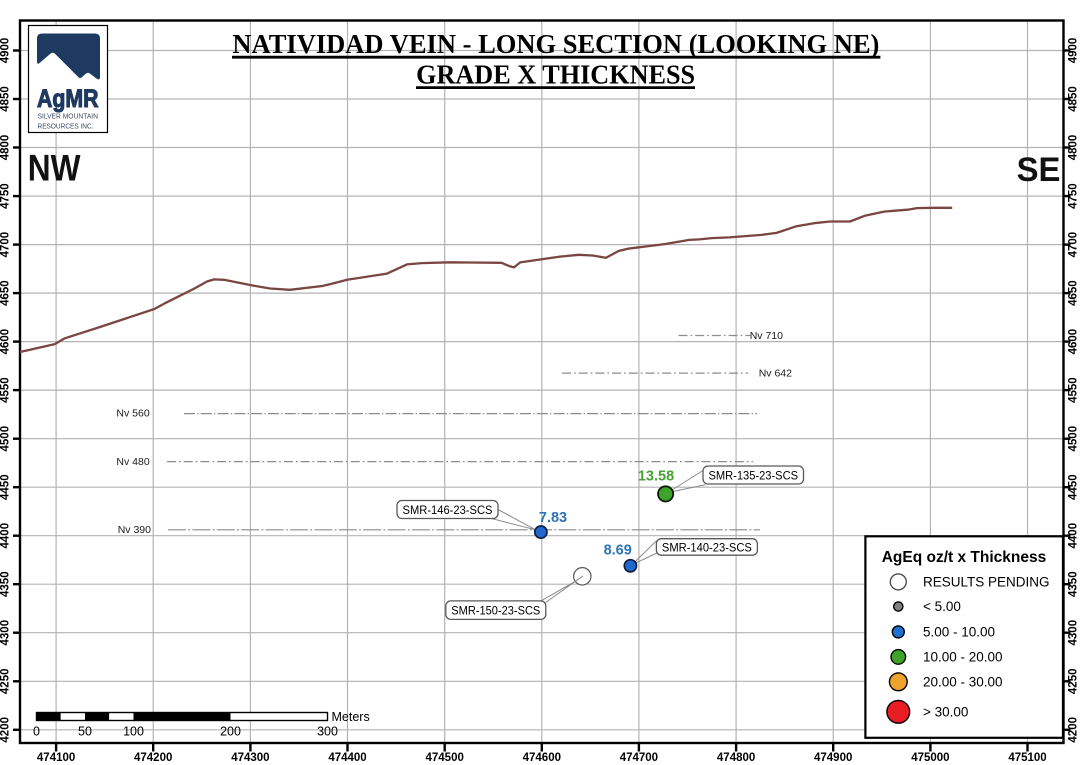 This screenshot has height=765, width=1085. I want to click on svg-text: 474500, so click(445, 758).